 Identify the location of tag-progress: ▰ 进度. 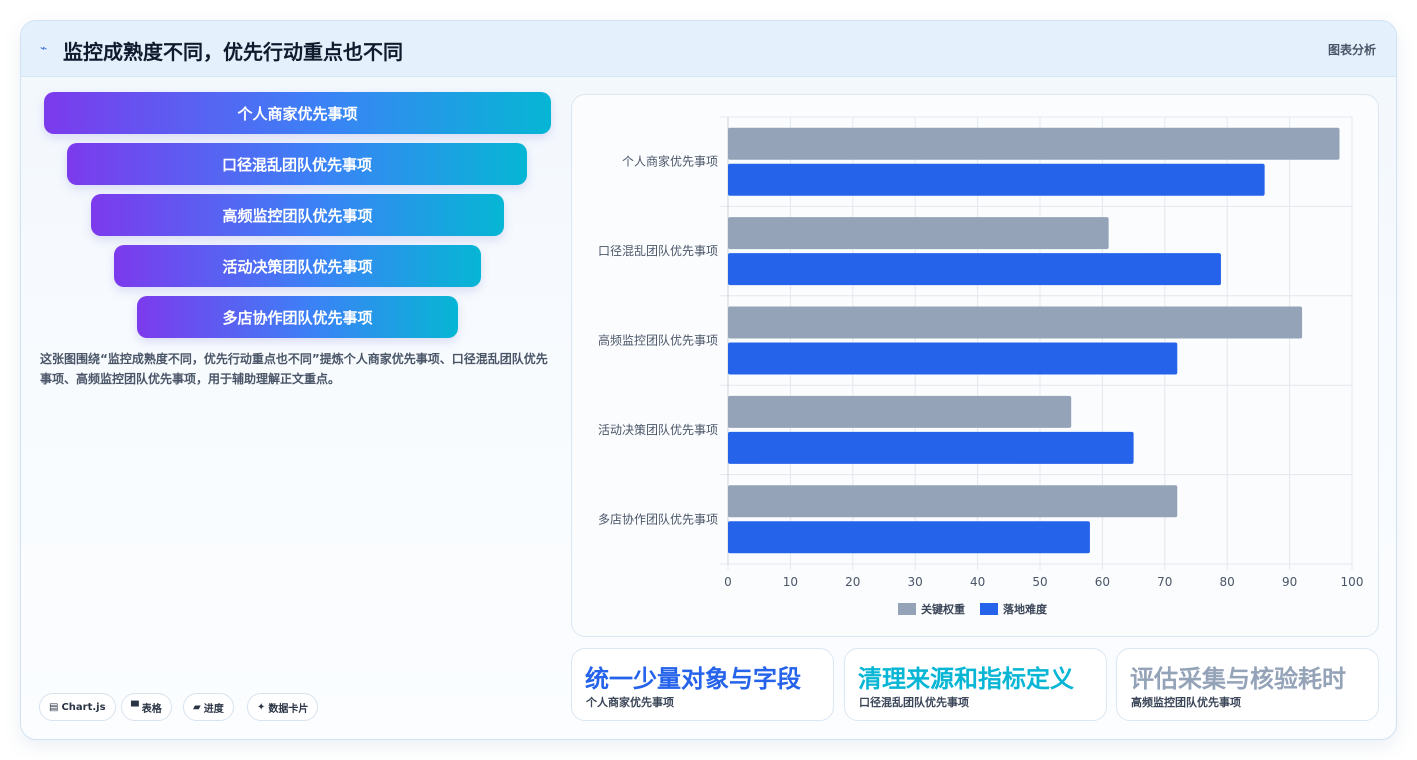
(208, 707).